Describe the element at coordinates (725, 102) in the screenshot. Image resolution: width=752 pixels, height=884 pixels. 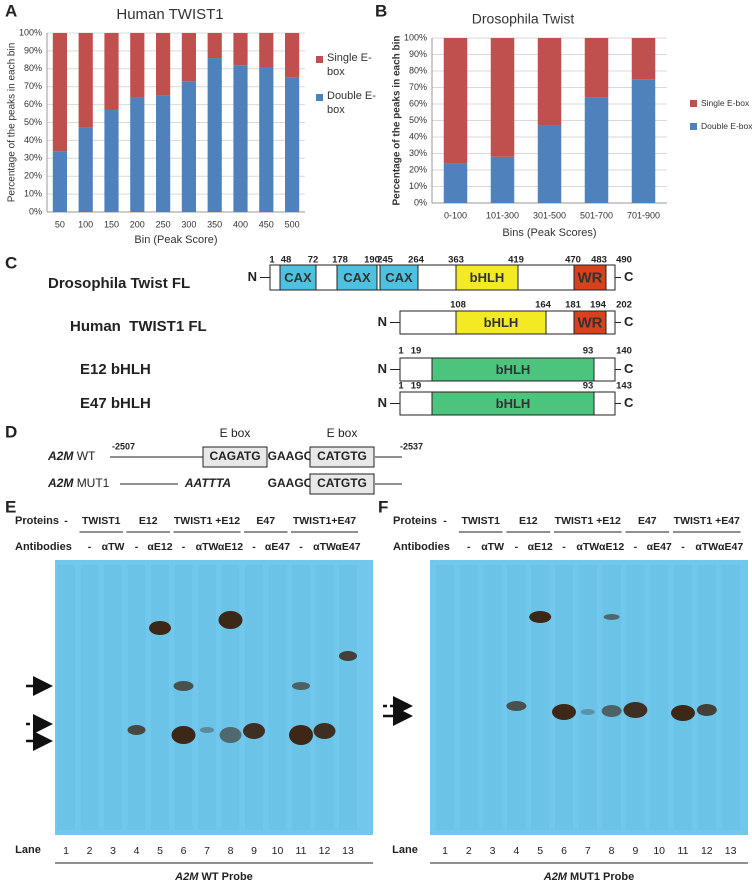
I see `legend-label: Single E-box` at that location.